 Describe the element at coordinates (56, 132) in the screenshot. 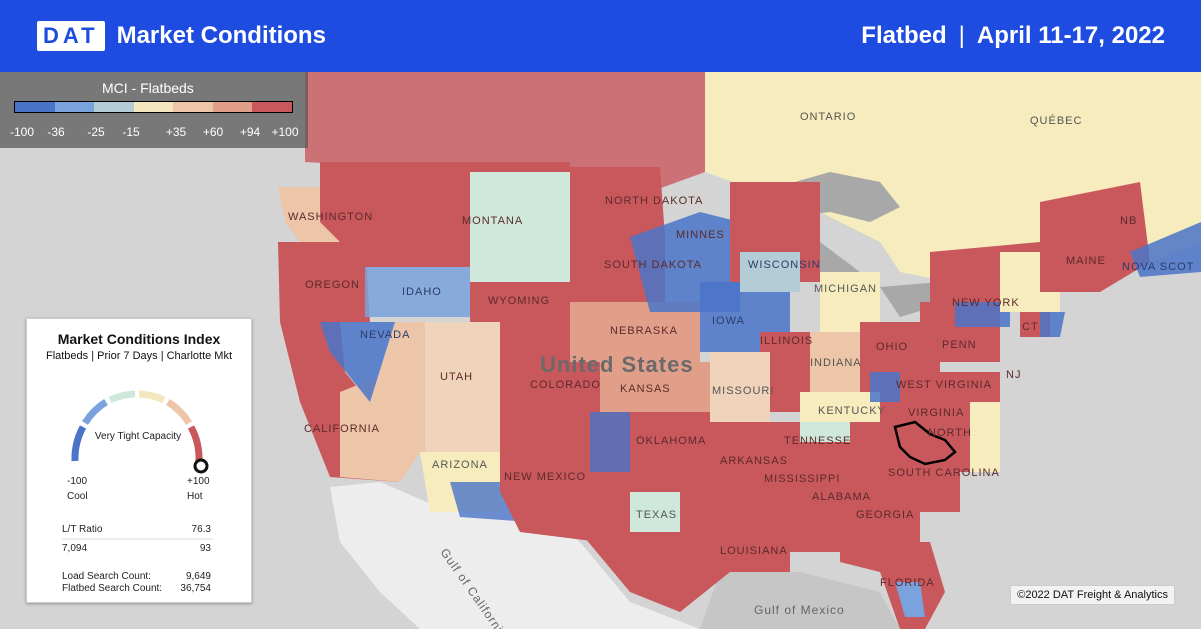

I see `legend-tick: -36` at that location.